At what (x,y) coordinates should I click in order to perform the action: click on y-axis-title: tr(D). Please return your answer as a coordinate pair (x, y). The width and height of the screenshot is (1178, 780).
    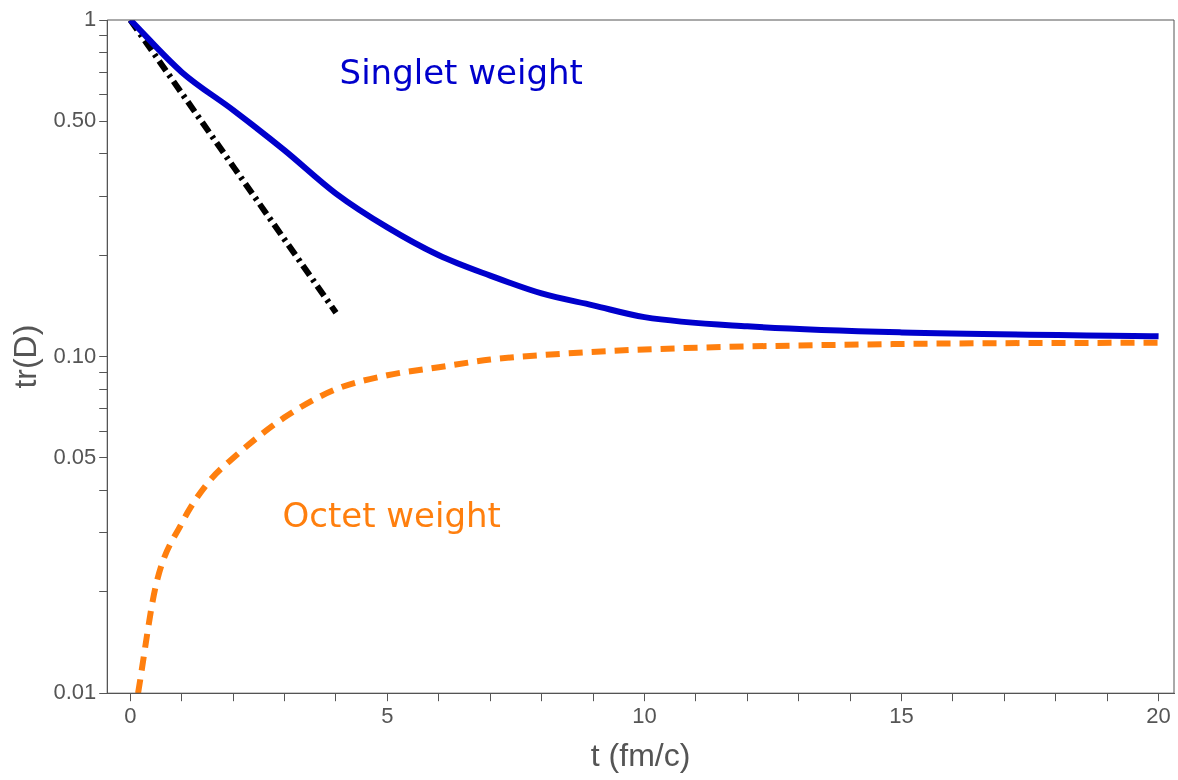
    Looking at the image, I should click on (25, 356).